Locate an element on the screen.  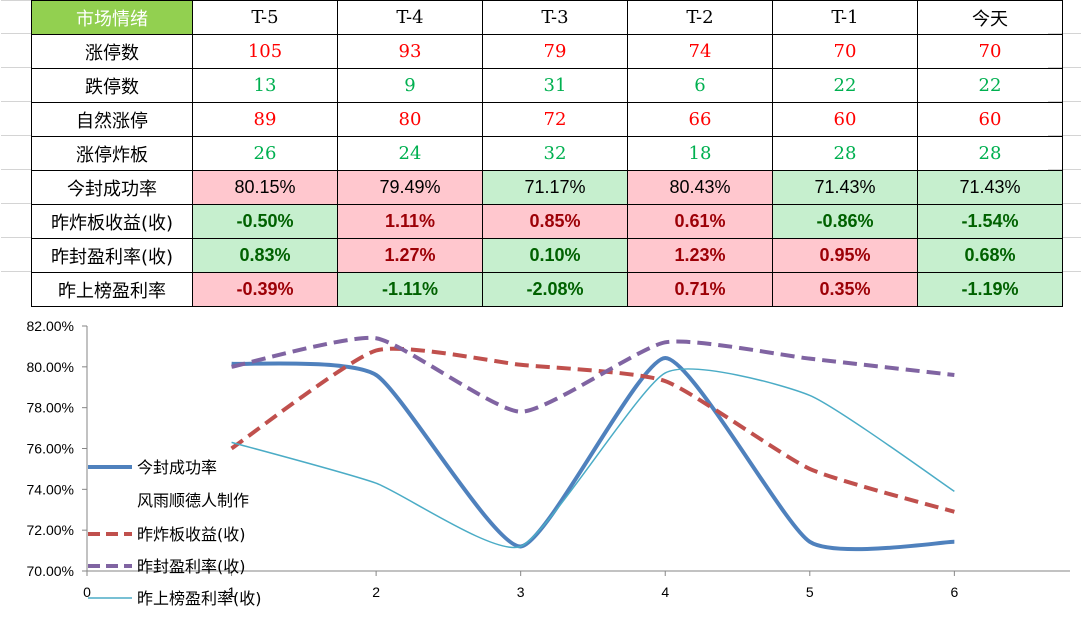
row-label-cell: 今封成功率 is located at coordinates (112, 187).